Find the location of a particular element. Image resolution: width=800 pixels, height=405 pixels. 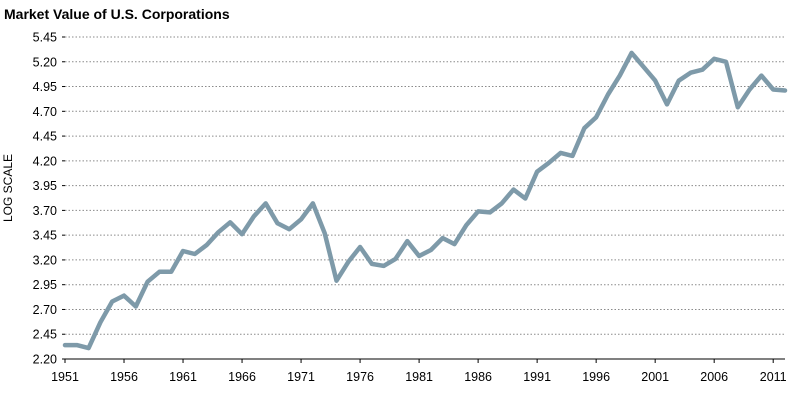

y-tick-label: 2.70 is located at coordinates (45, 310).